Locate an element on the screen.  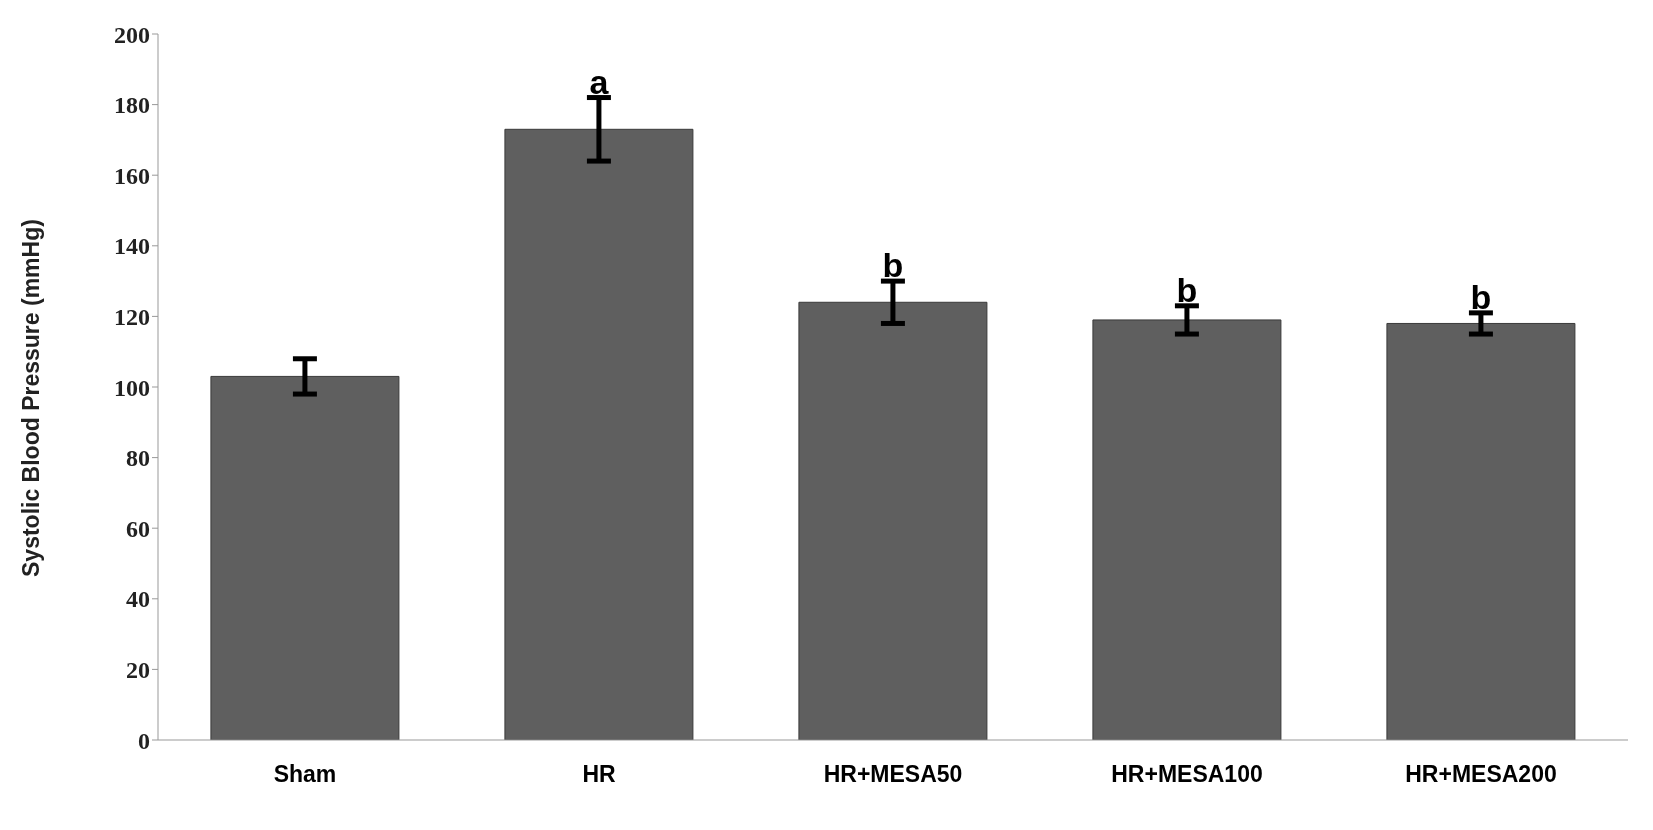
x-tick-label: HR is located at coordinates (599, 774).